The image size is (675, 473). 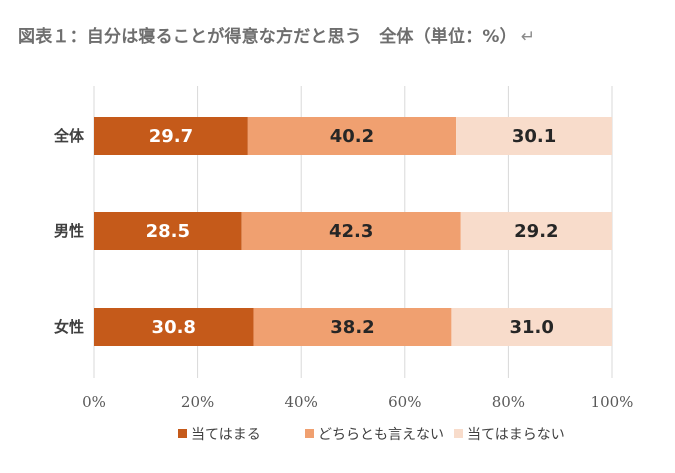 I want to click on x-tick-label: 80%, so click(x=508, y=402).